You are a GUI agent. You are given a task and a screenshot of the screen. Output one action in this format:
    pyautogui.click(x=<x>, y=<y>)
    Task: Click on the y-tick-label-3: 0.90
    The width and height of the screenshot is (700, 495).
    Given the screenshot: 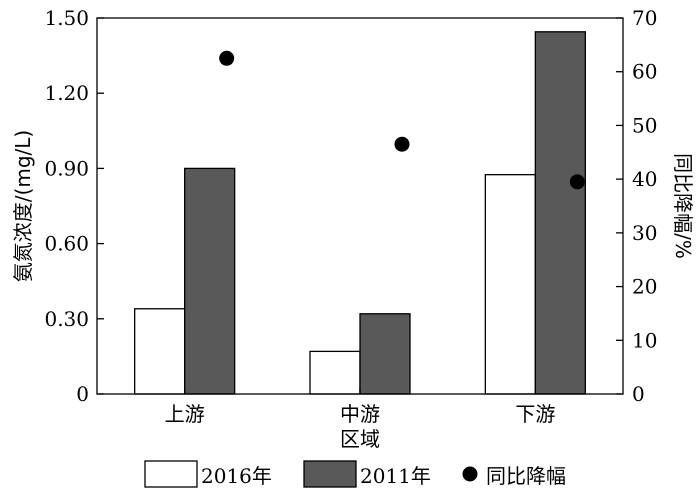 What is the action you would take?
    pyautogui.click(x=66, y=168)
    